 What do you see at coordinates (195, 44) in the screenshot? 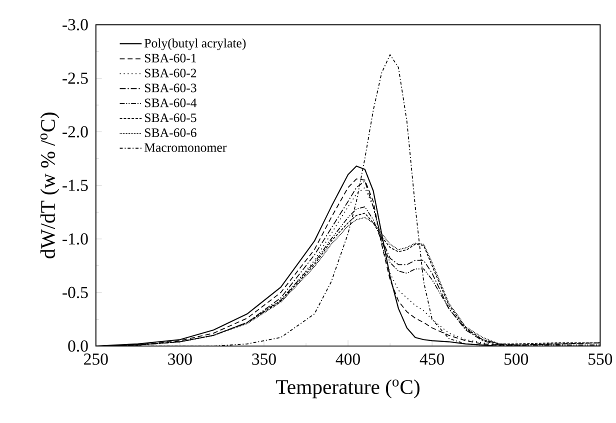
I see `legend-label: Poly(butyl acrylate)` at bounding box center [195, 44].